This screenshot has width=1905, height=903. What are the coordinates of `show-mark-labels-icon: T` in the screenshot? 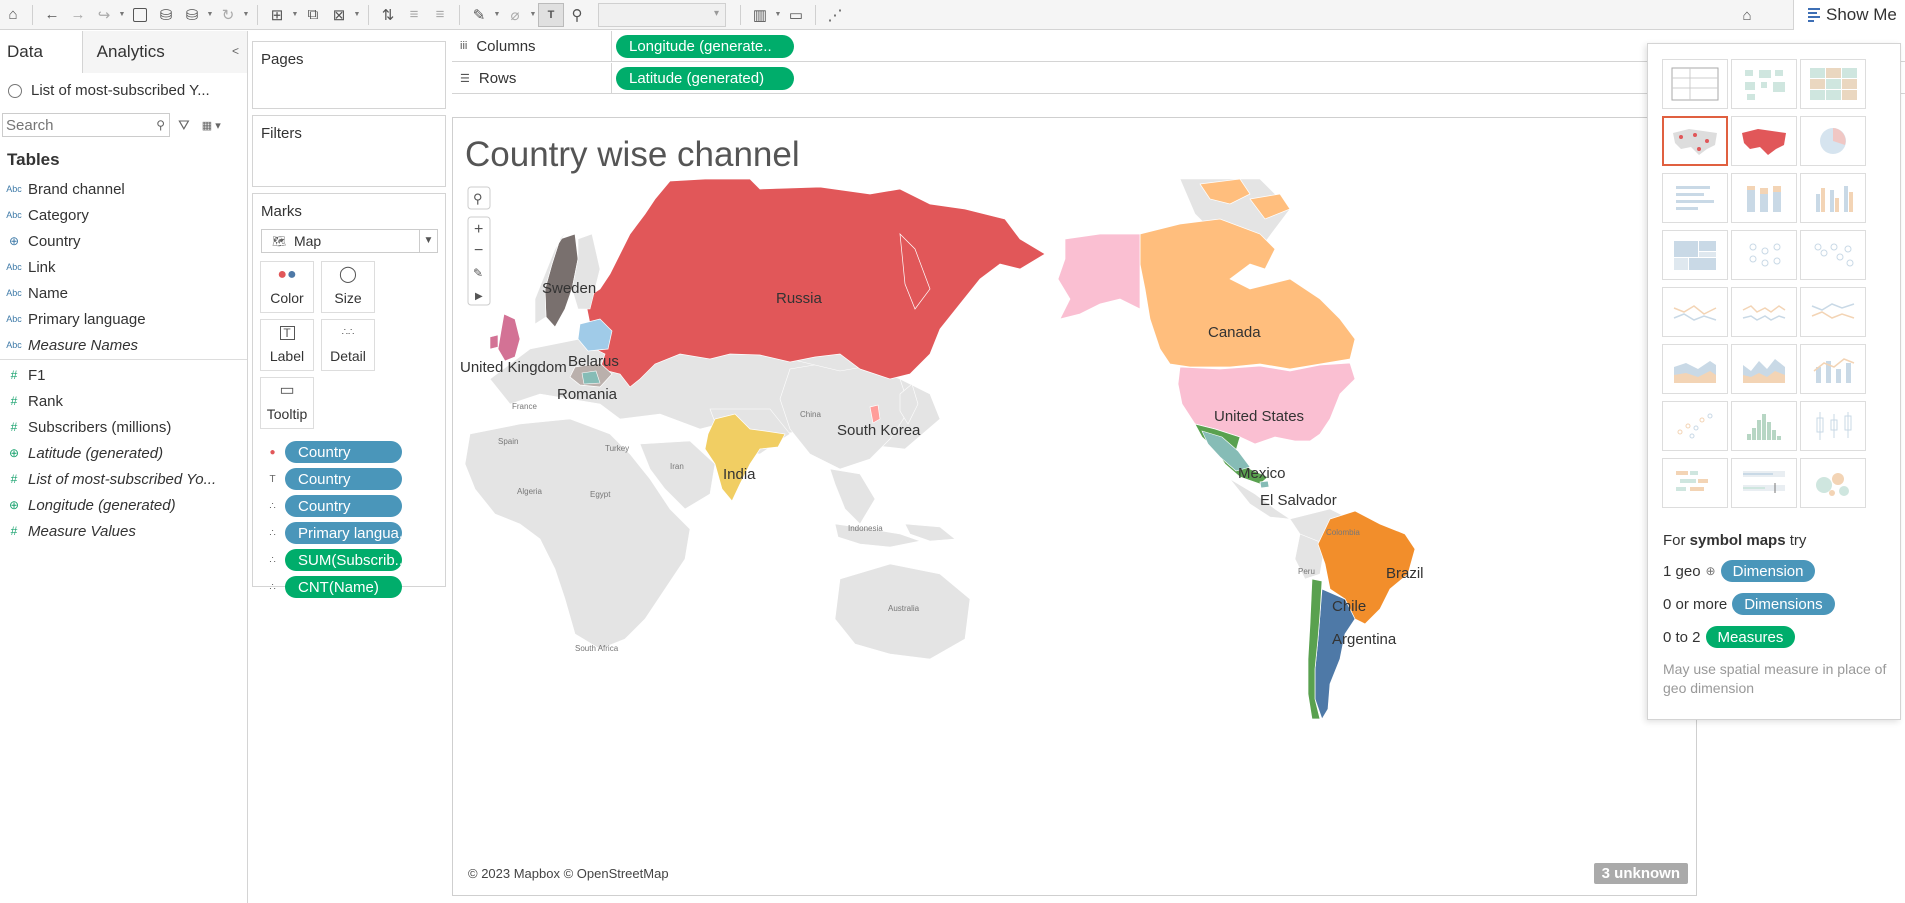 It's located at (551, 14).